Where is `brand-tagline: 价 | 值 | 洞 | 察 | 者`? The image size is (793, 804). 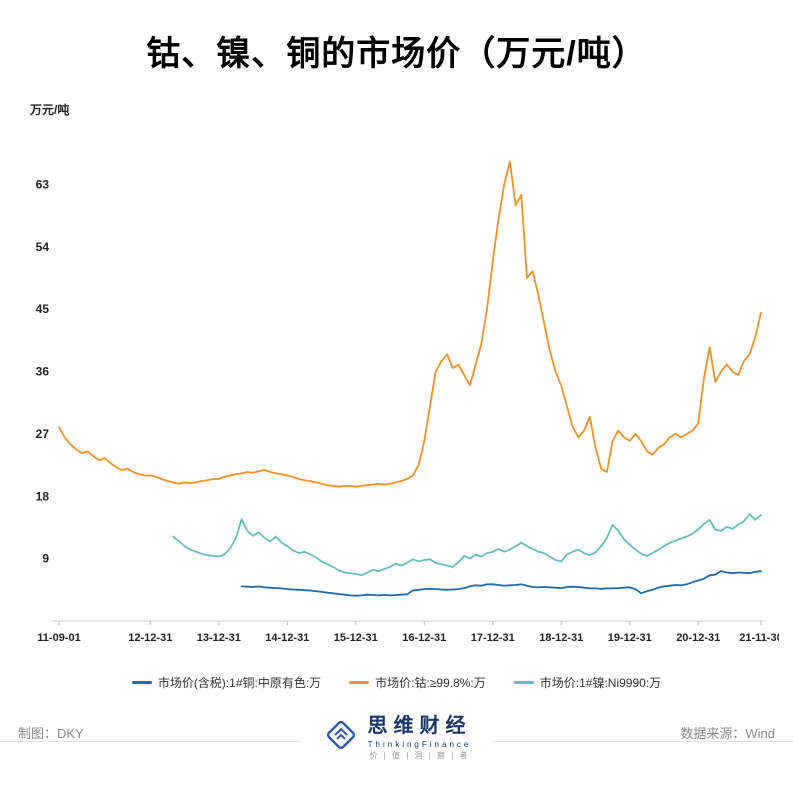
brand-tagline: 价 | 值 | 洞 | 察 | 者 is located at coordinates (419, 756).